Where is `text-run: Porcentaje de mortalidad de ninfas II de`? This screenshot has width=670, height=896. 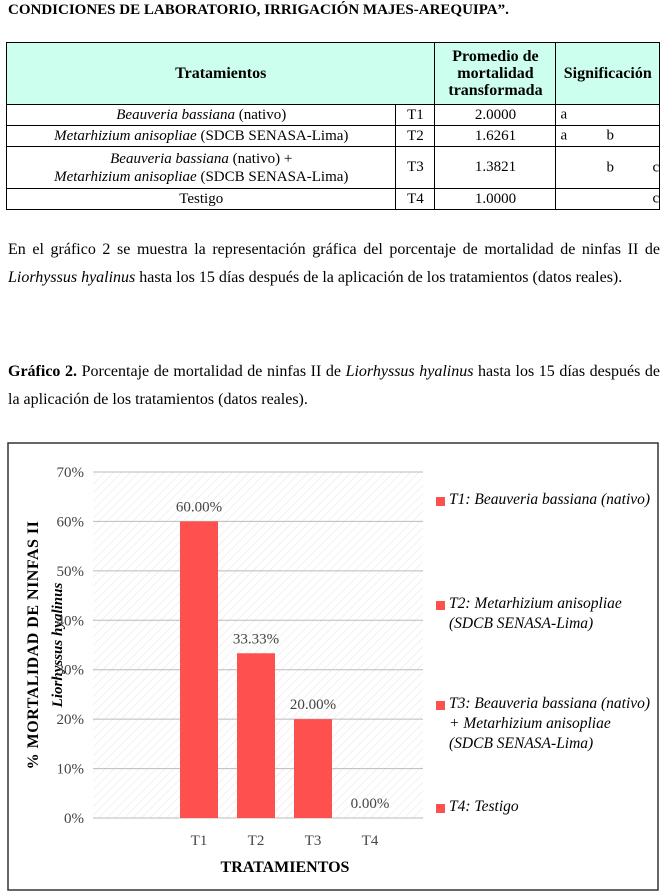
text-run: Porcentaje de mortalidad de ninfas II de is located at coordinates (211, 371).